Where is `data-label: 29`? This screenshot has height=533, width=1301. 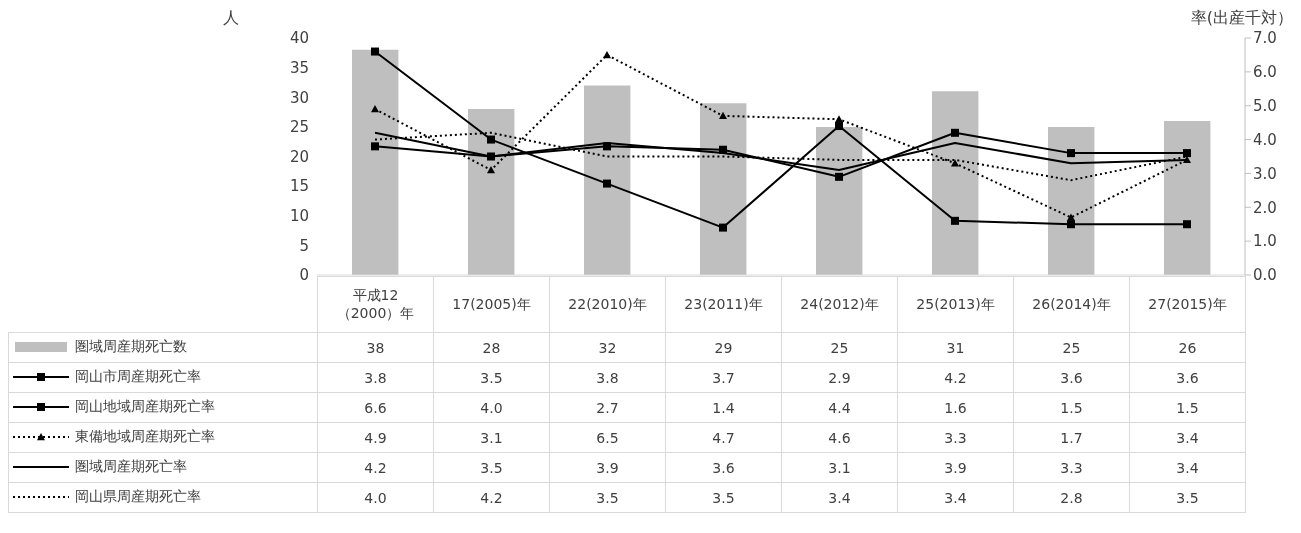
data-label: 29 is located at coordinates (723, 347).